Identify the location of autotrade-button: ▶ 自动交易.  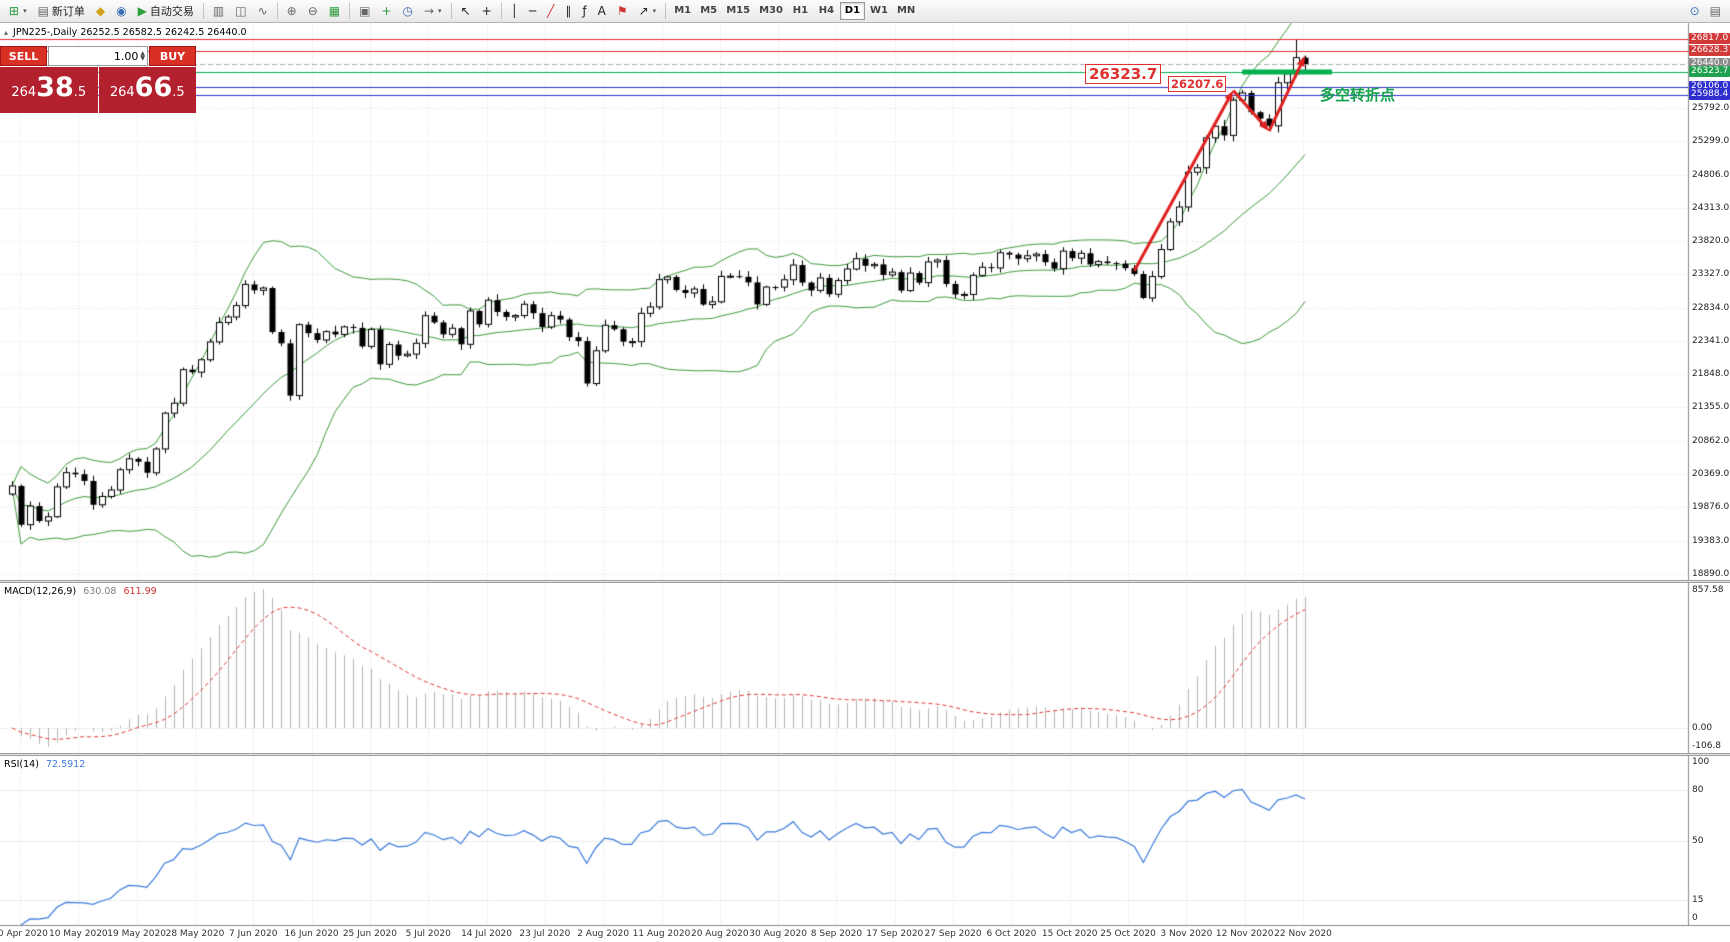
(166, 11).